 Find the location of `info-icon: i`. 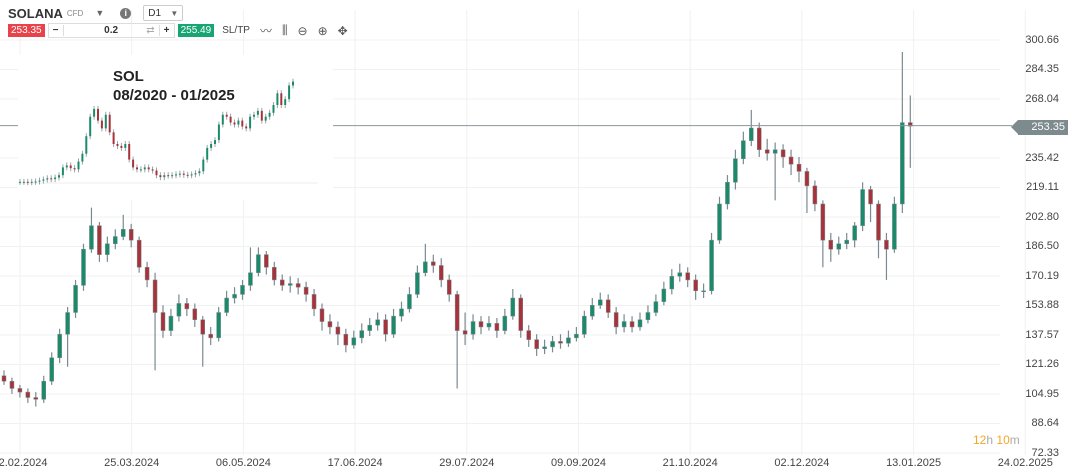

info-icon: i is located at coordinates (126, 13).